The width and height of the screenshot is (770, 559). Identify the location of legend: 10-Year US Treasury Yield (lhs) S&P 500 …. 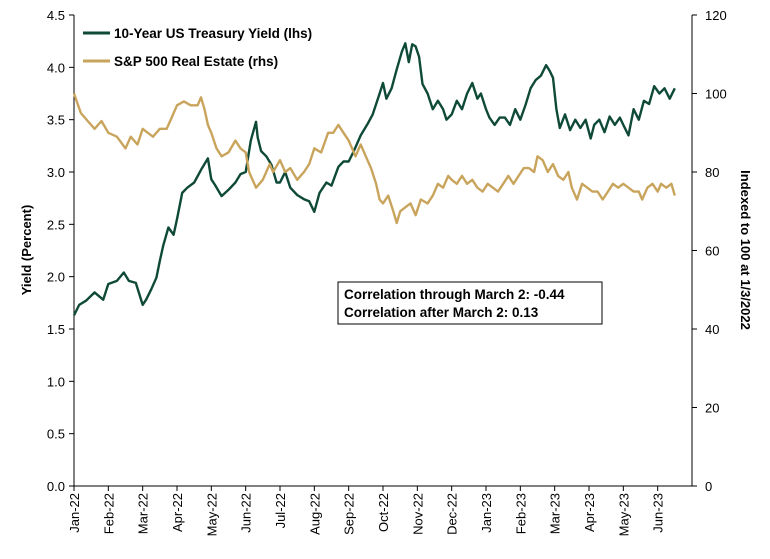
(197, 47).